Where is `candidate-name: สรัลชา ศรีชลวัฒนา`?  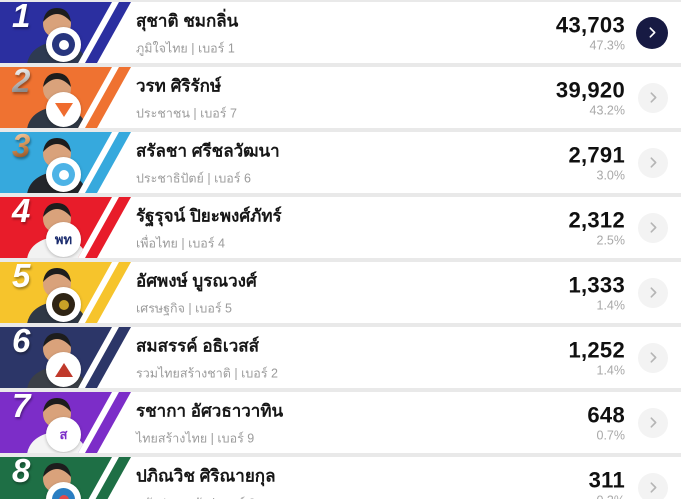
candidate-name: สรัลชา ศรีชลวัฒนา is located at coordinates (208, 150).